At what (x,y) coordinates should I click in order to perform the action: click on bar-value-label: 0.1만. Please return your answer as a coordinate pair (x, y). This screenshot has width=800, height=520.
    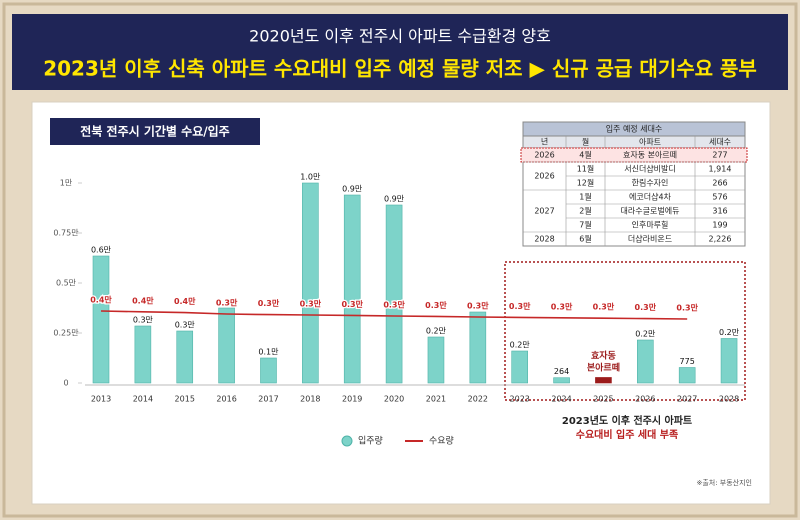
    Looking at the image, I should click on (268, 352).